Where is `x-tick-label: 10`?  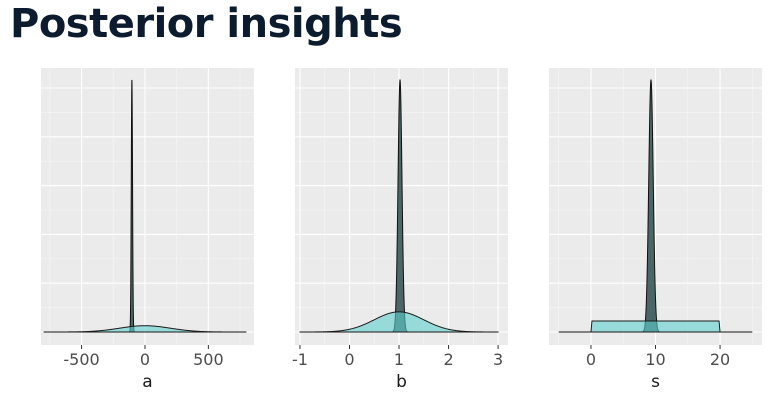 x-tick-label: 10 is located at coordinates (655, 359).